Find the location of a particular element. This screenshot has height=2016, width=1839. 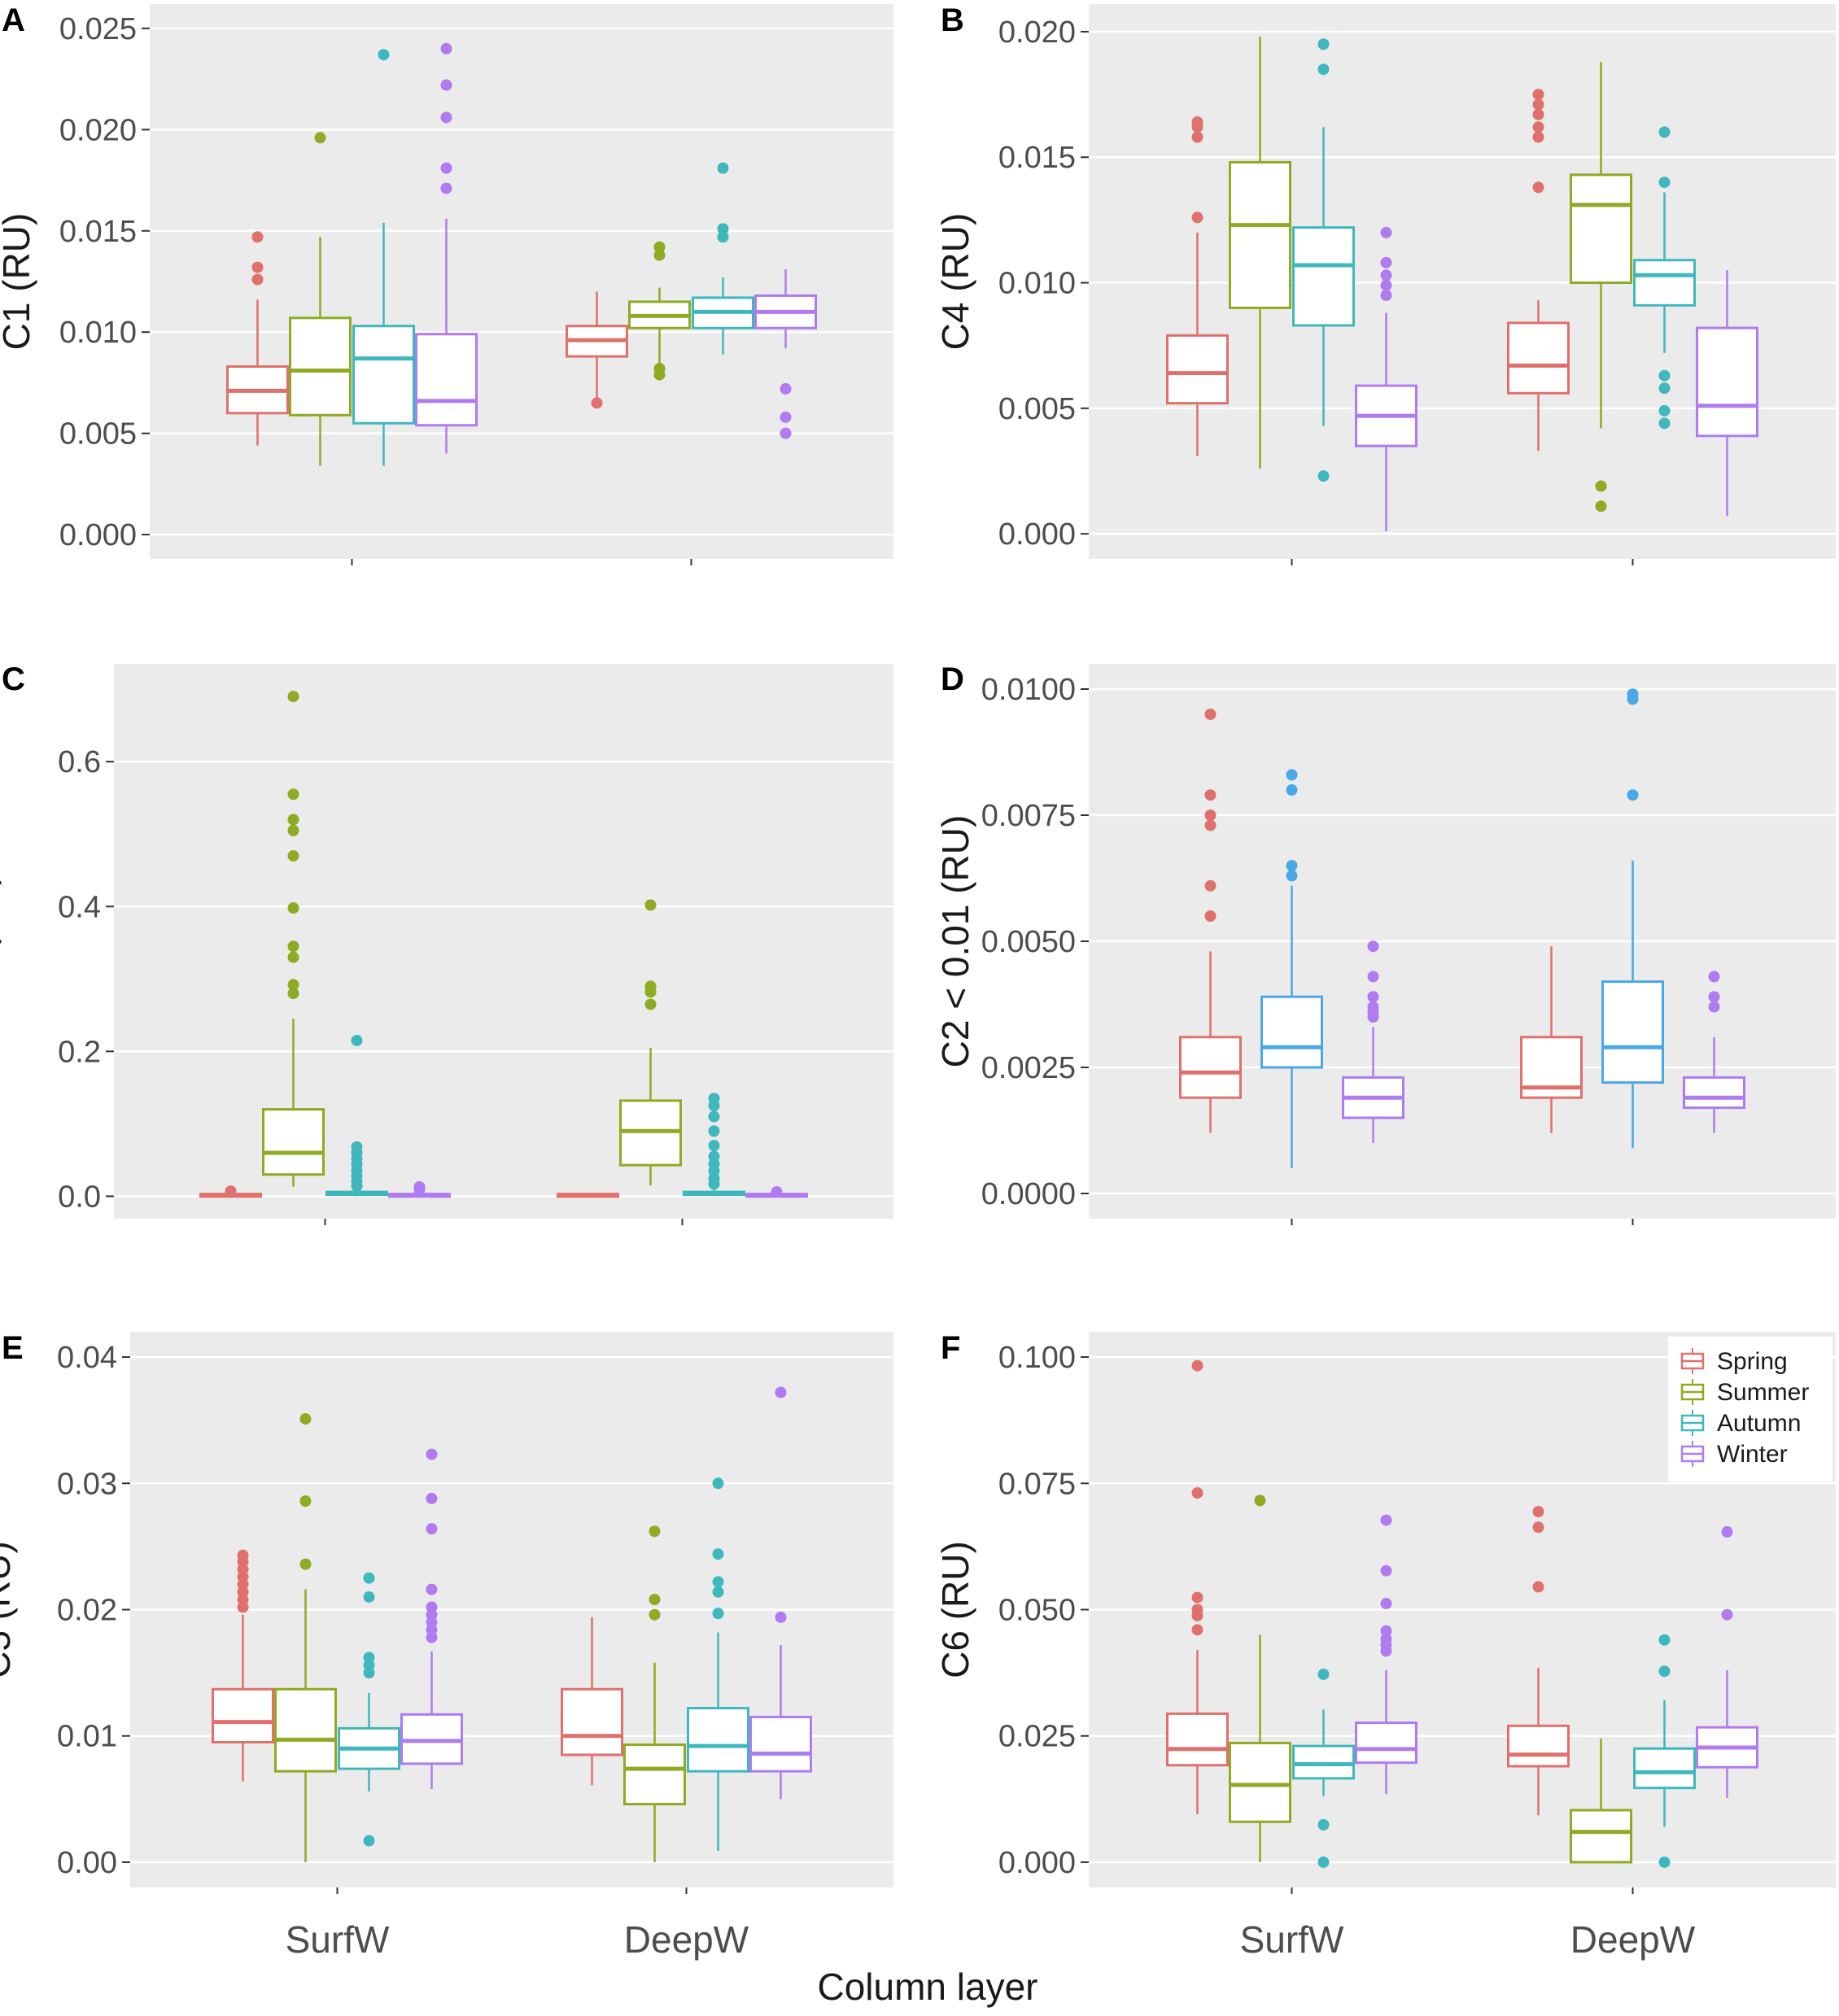

y-tick-label: 0.005 is located at coordinates (1037, 409).